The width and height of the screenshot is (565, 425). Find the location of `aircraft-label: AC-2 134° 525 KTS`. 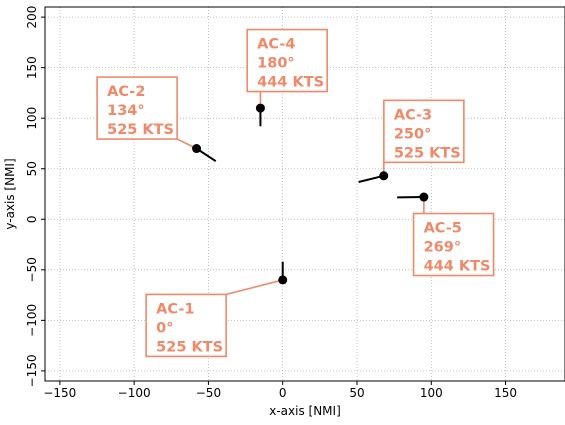

aircraft-label: AC-2 134° 525 KTS is located at coordinates (137, 108).